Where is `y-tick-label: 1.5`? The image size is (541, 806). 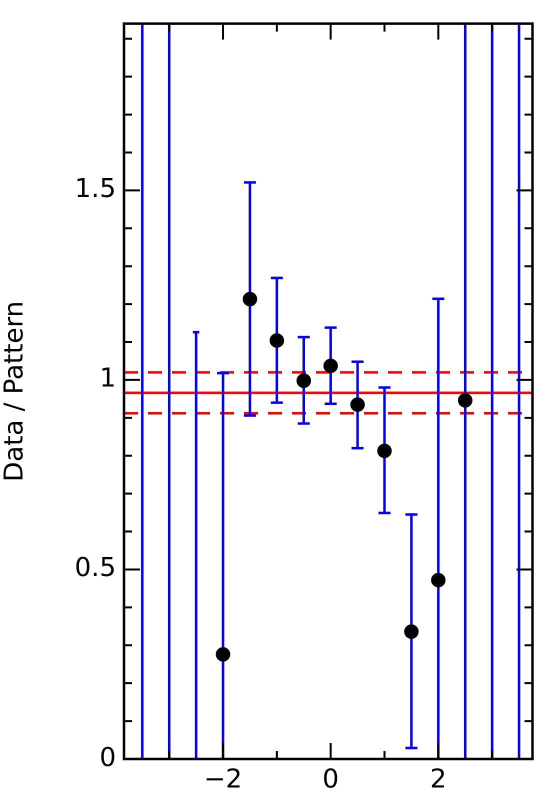 y-tick-label: 1.5 is located at coordinates (95, 189).